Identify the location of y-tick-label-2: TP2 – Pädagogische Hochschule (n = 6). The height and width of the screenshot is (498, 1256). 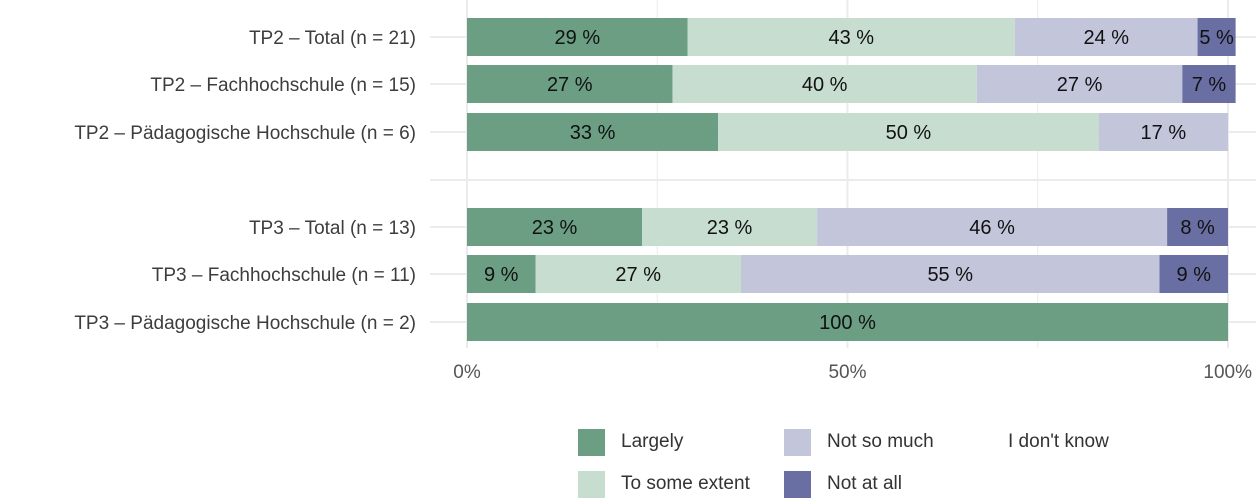
(245, 133).